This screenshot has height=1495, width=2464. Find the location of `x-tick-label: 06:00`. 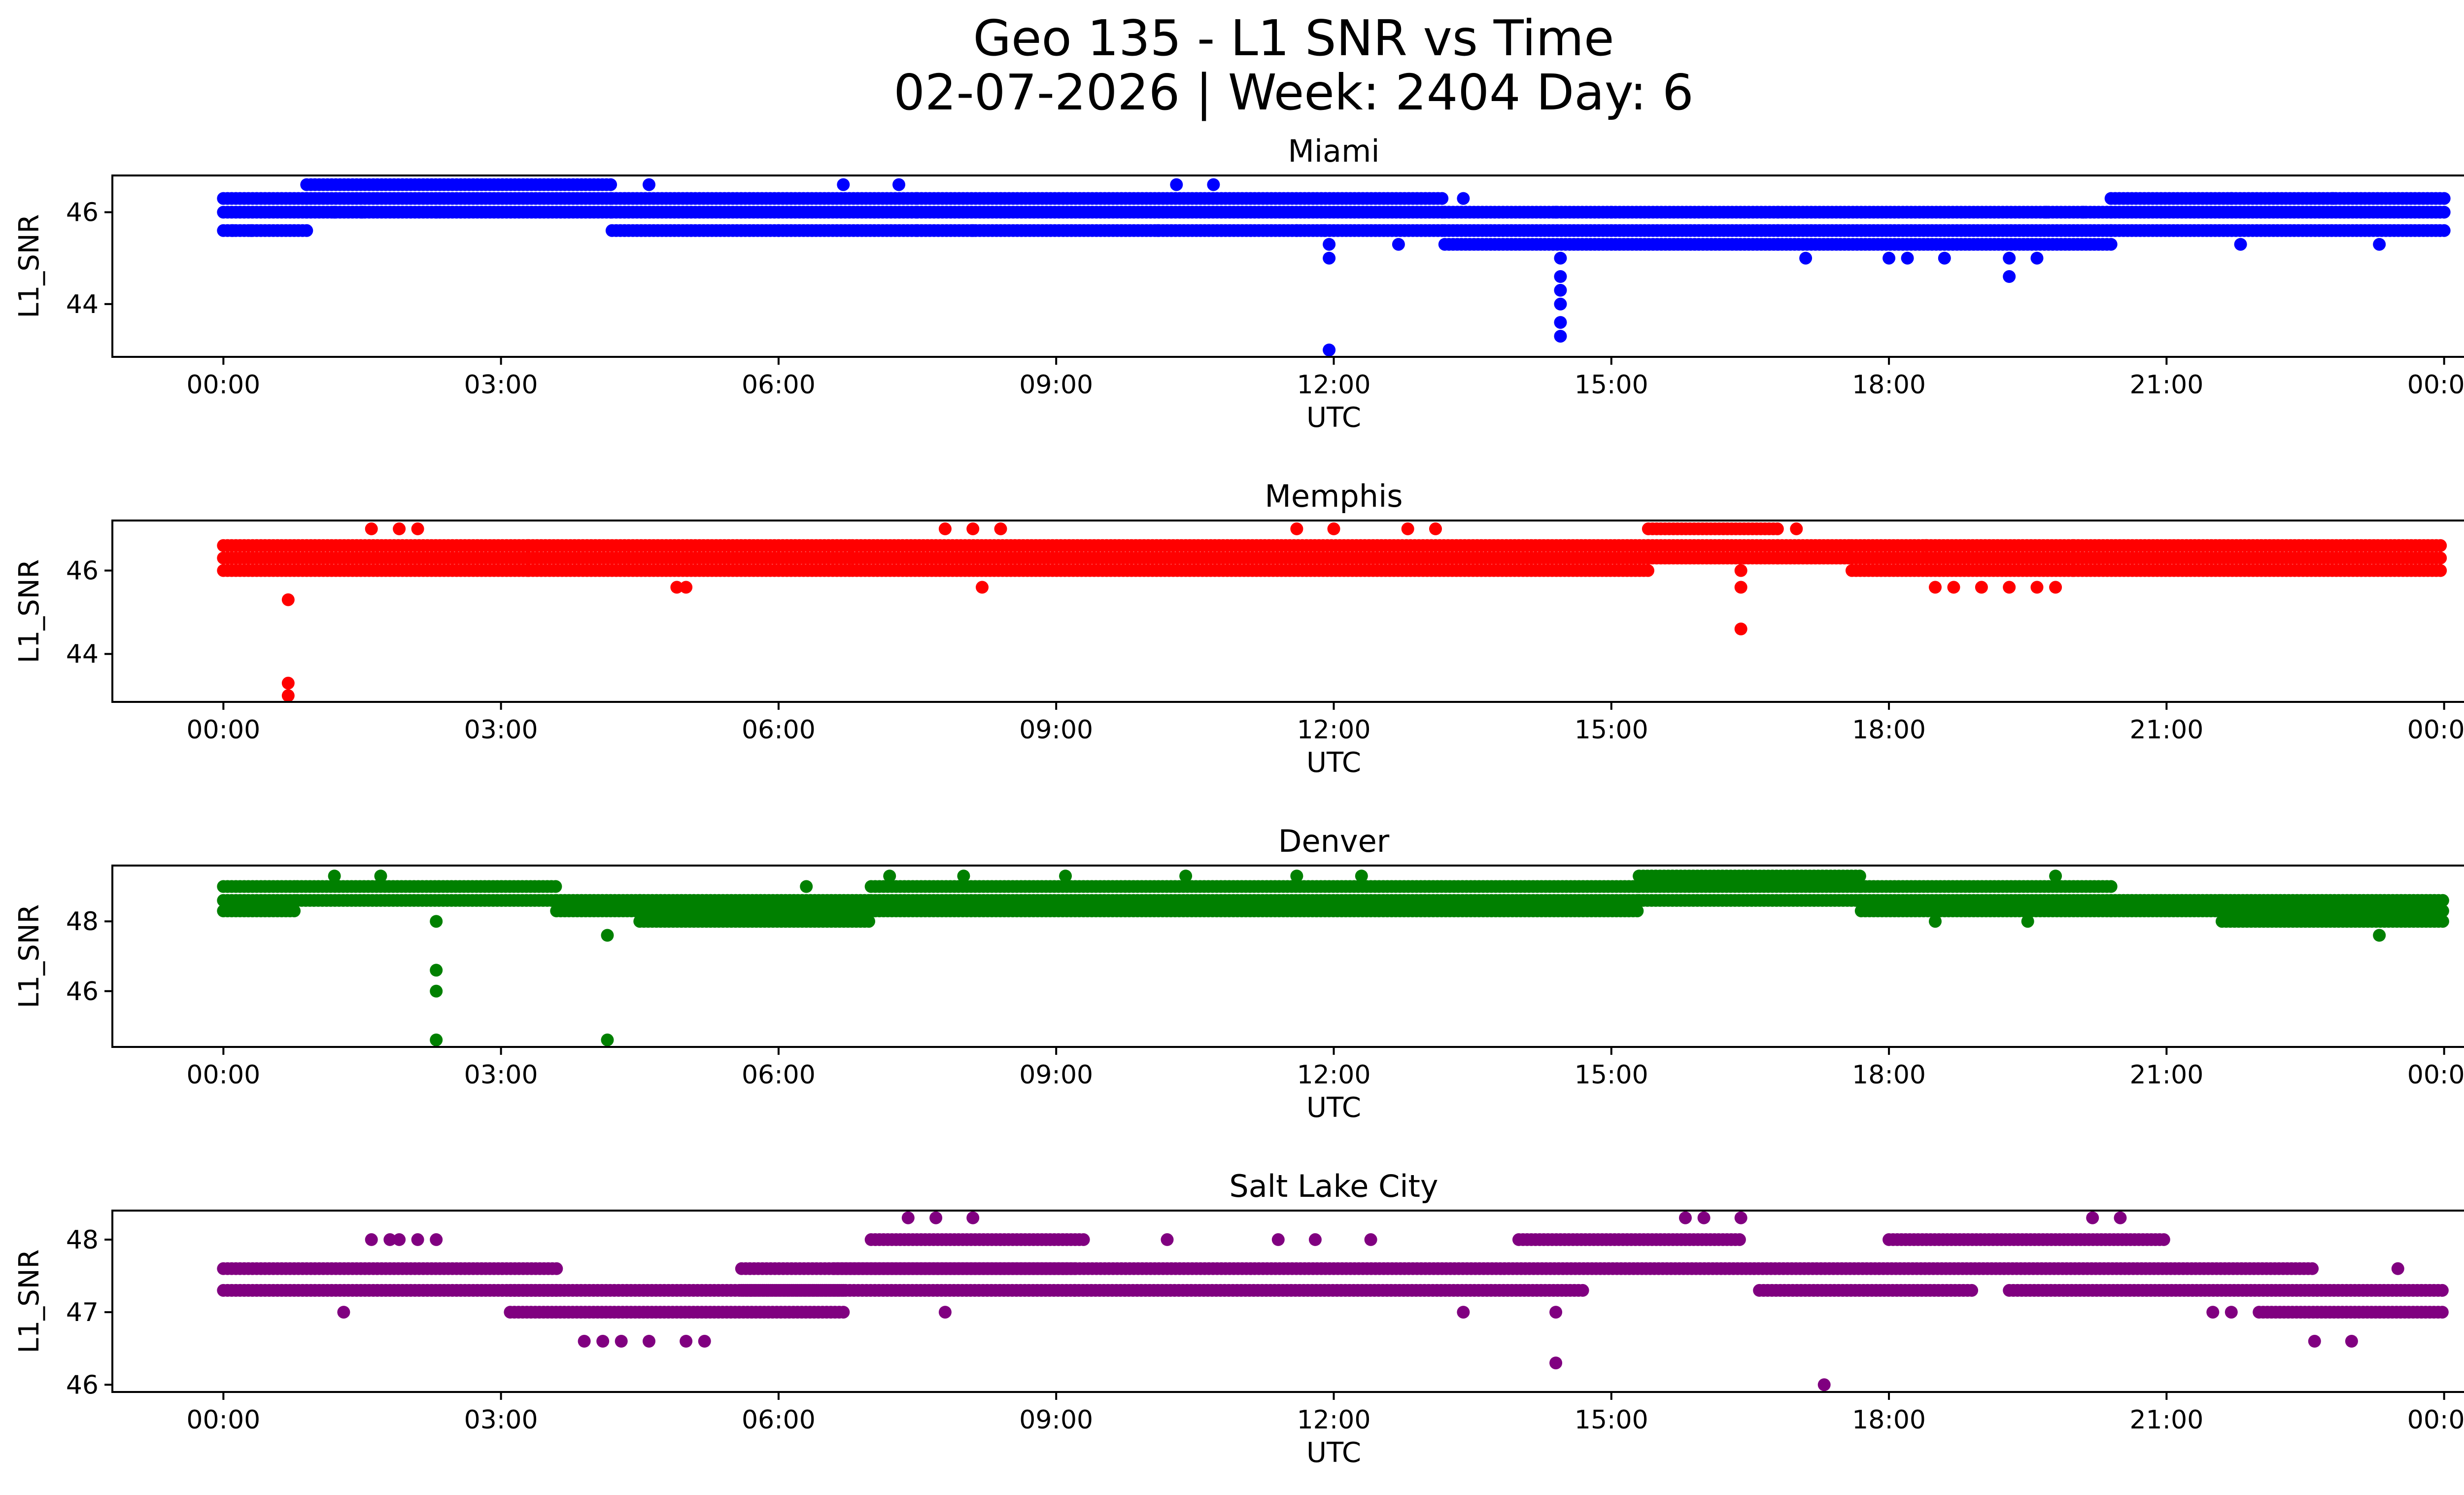

x-tick-label: 06:00 is located at coordinates (779, 1075).